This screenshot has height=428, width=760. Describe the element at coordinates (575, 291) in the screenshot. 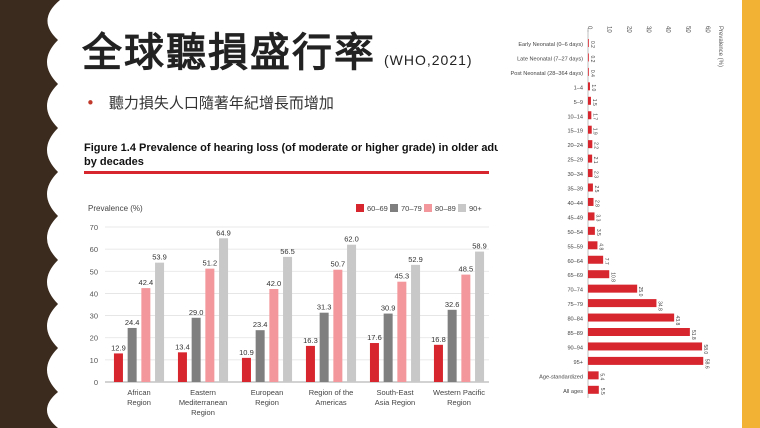

I see `category-label: 70–74` at that location.